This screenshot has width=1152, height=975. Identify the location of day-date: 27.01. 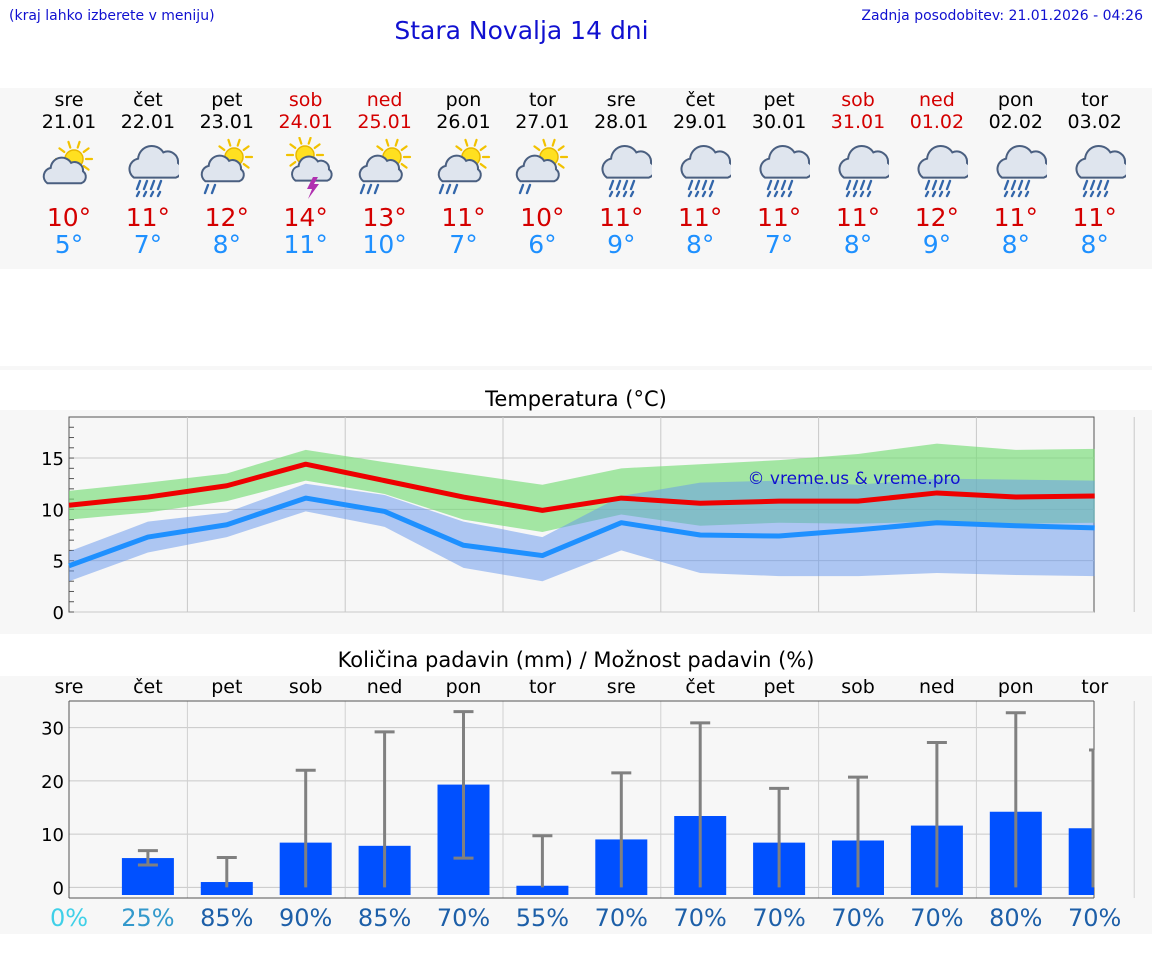
(542, 122).